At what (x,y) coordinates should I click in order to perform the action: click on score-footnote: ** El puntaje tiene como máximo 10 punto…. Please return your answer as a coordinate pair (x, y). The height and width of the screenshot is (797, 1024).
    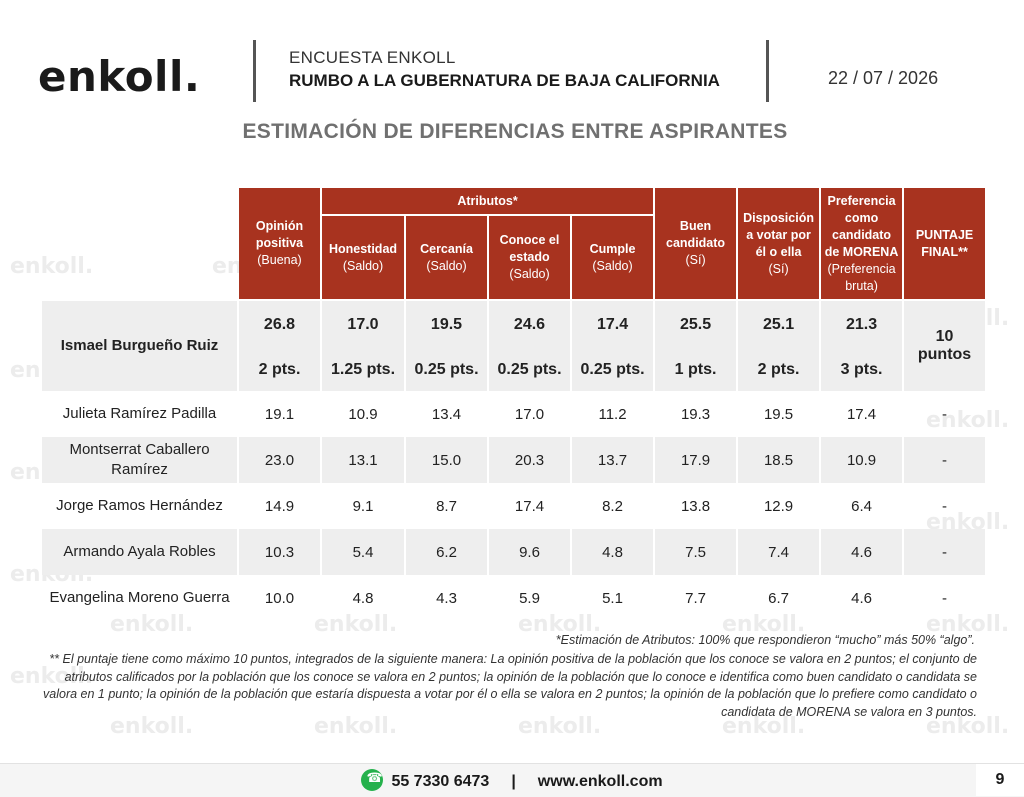
    Looking at the image, I should click on (510, 685).